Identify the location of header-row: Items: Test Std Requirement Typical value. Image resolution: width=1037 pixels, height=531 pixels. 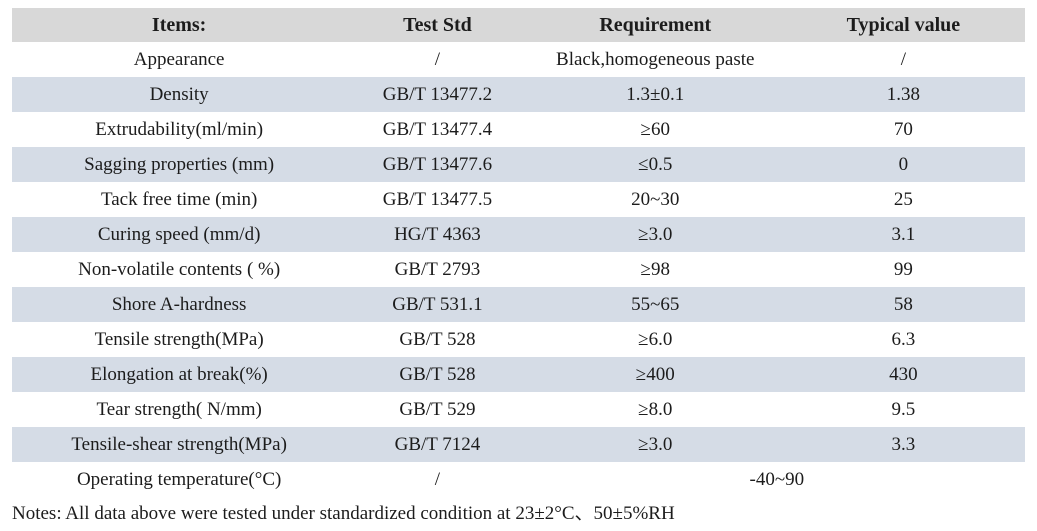
(518, 25).